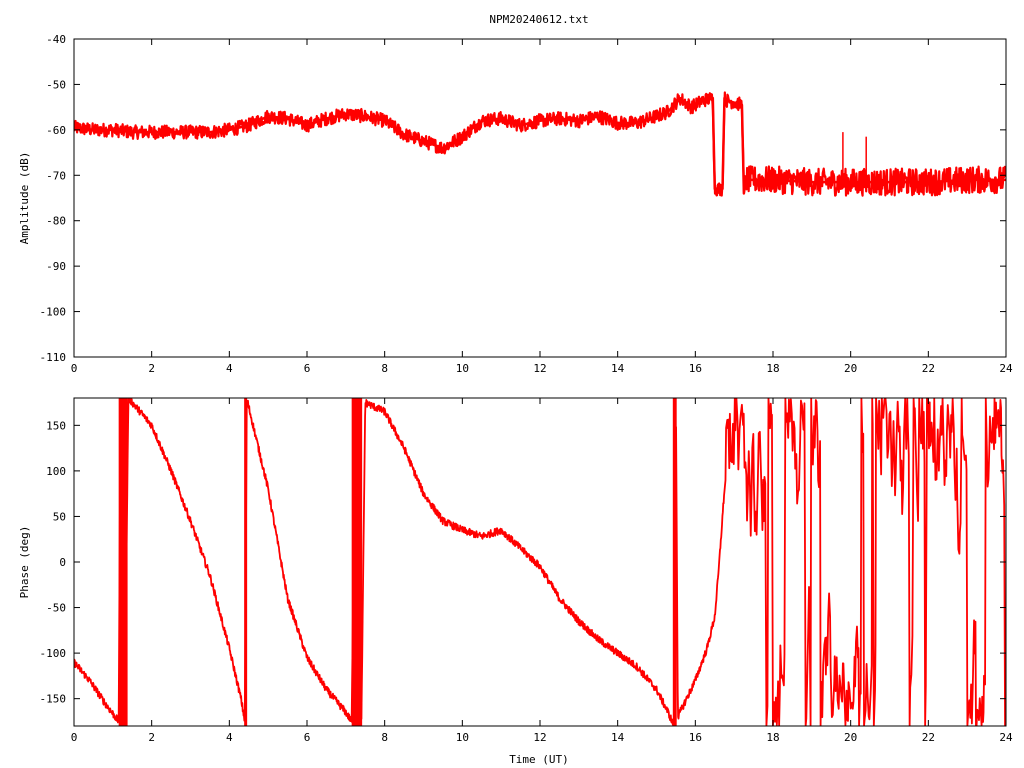 This screenshot has width=1024, height=768. What do you see at coordinates (56, 39) in the screenshot?
I see `amplitude-y-tick-label: -40` at bounding box center [56, 39].